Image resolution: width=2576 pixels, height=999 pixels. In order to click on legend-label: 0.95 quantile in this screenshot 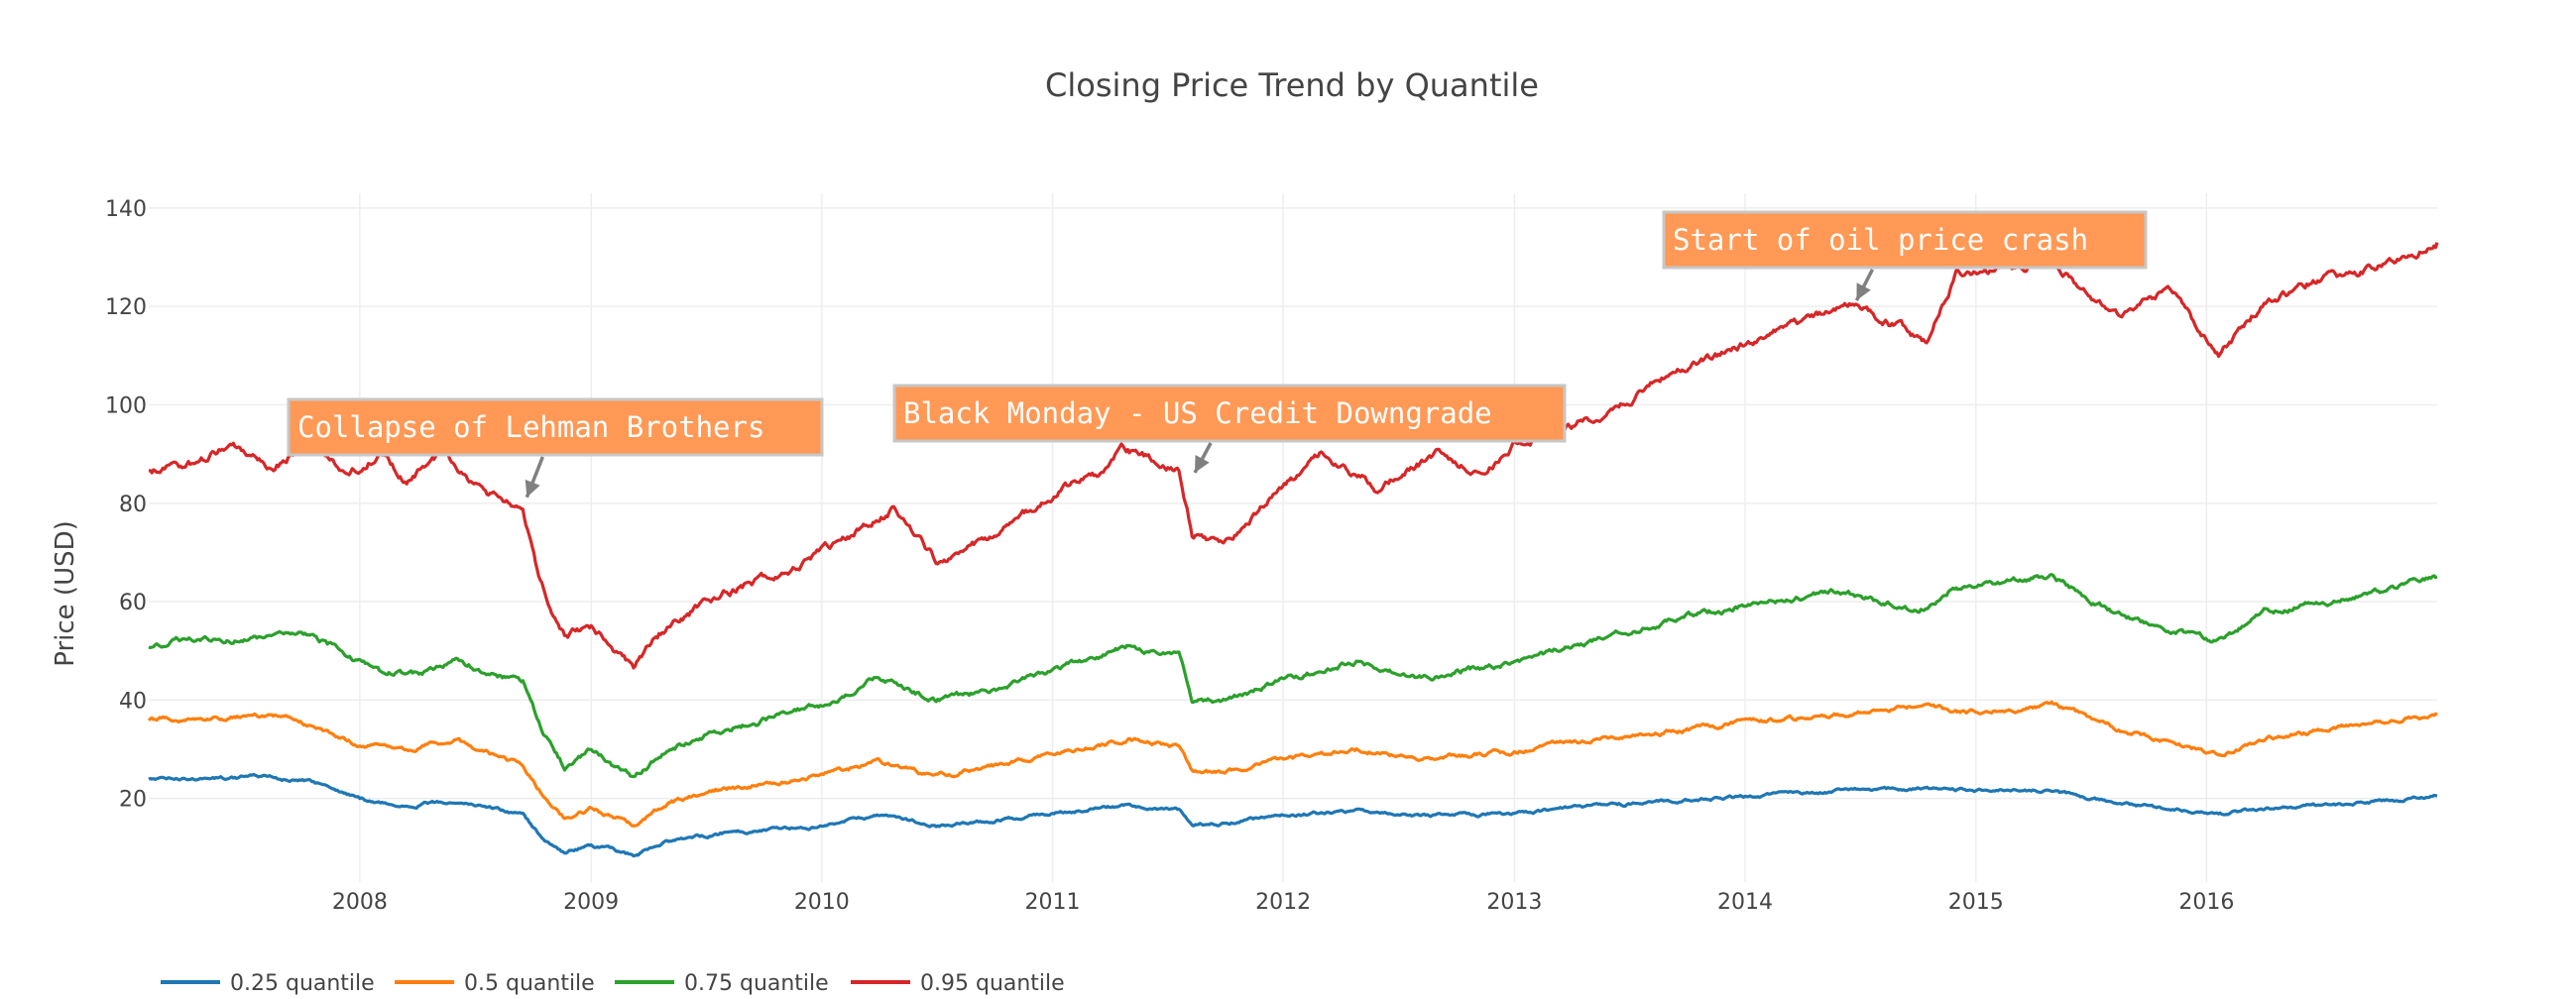, I will do `click(992, 983)`.